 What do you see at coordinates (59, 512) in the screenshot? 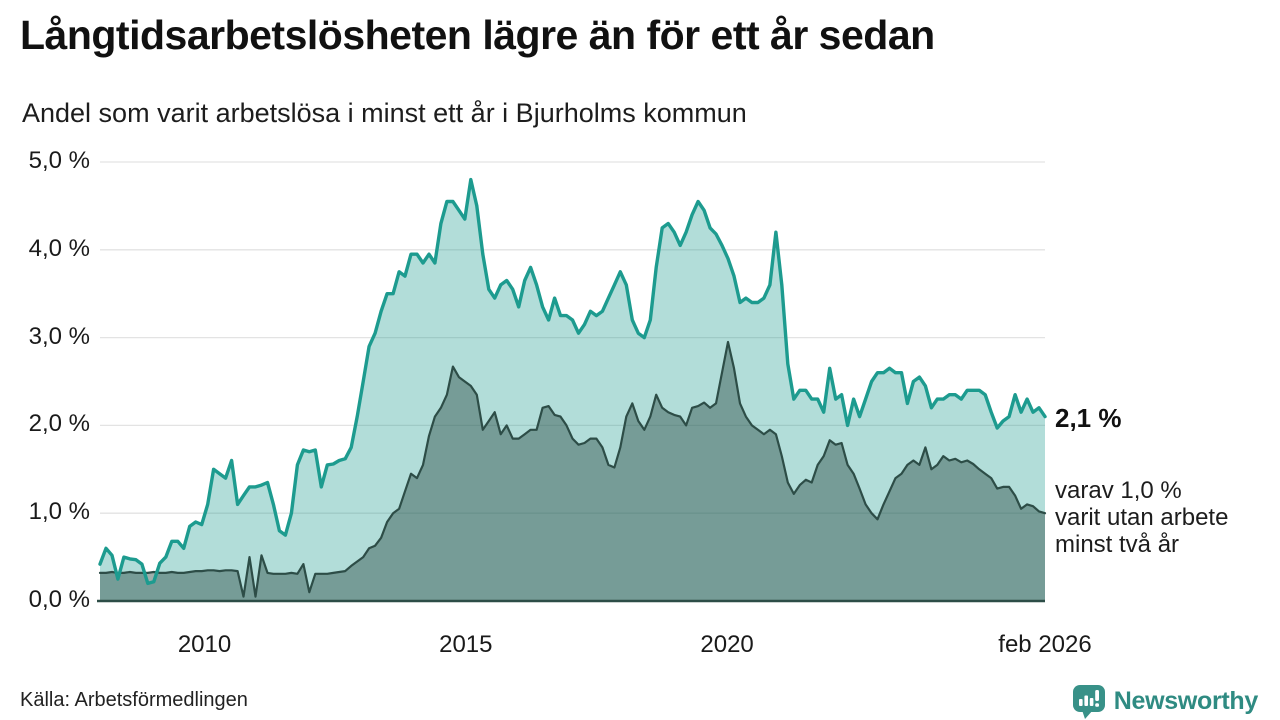
I see `y-tick-label: 1,0 %` at bounding box center [59, 512].